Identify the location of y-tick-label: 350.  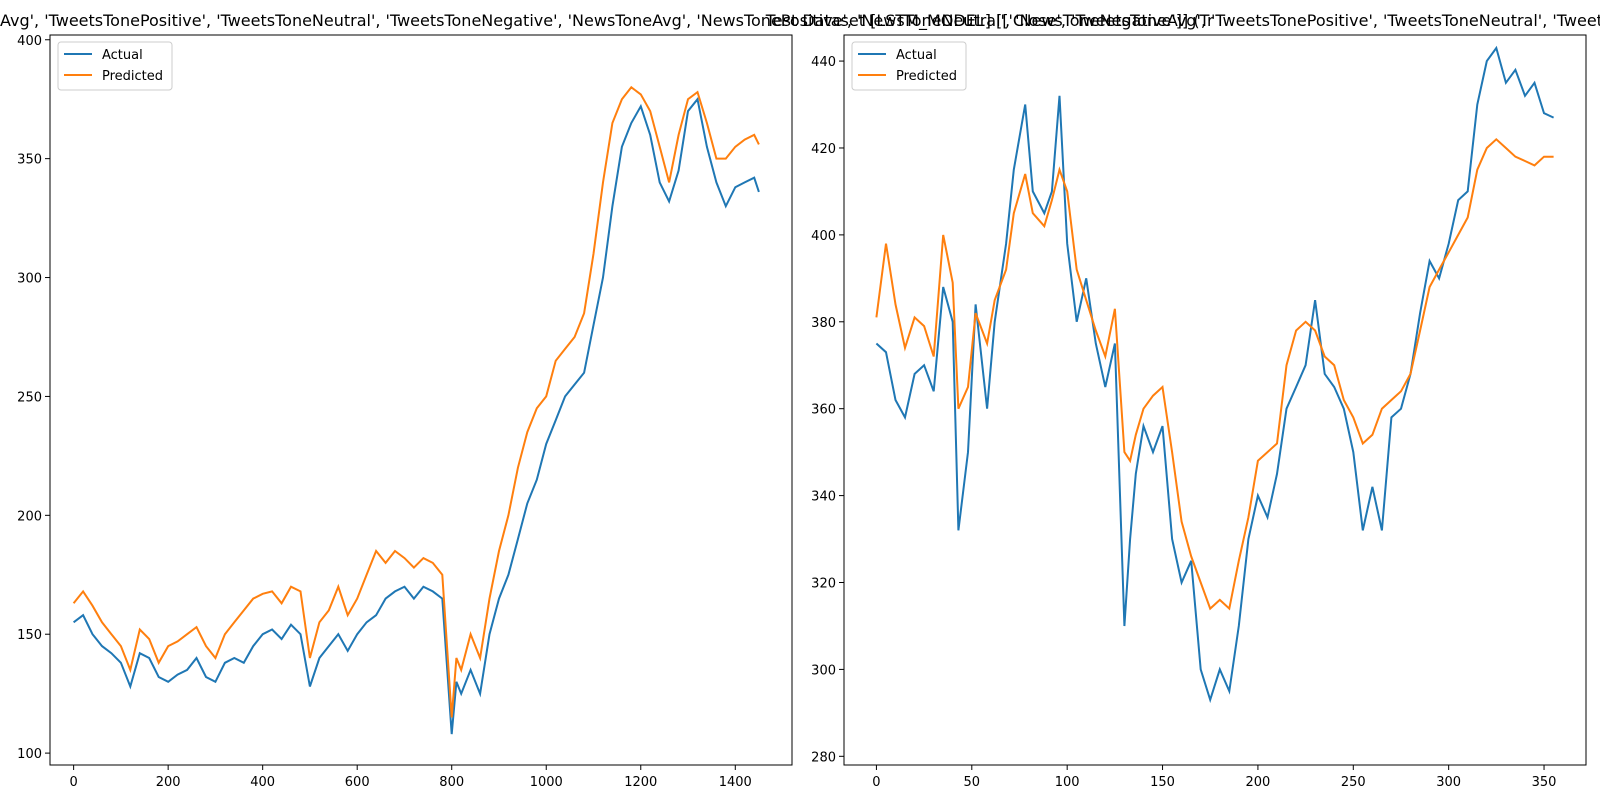
(29, 160).